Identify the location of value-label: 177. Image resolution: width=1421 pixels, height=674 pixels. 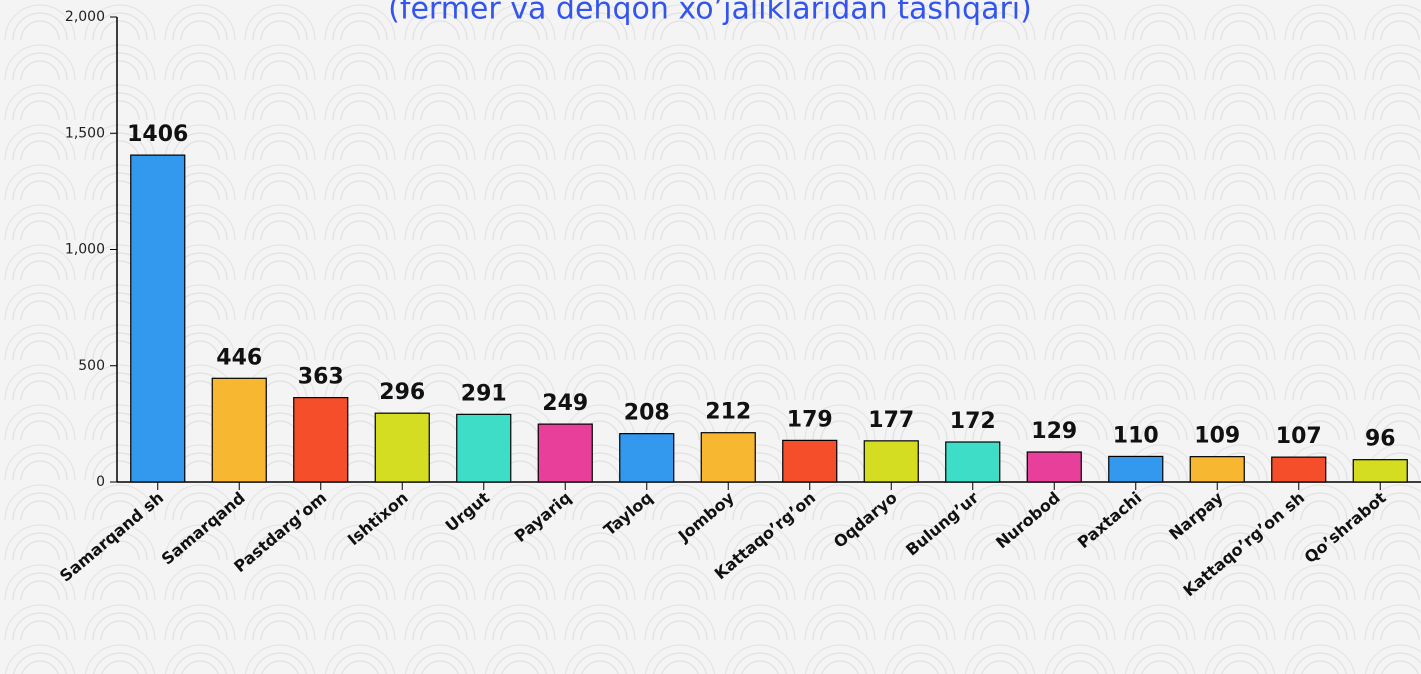
(891, 420).